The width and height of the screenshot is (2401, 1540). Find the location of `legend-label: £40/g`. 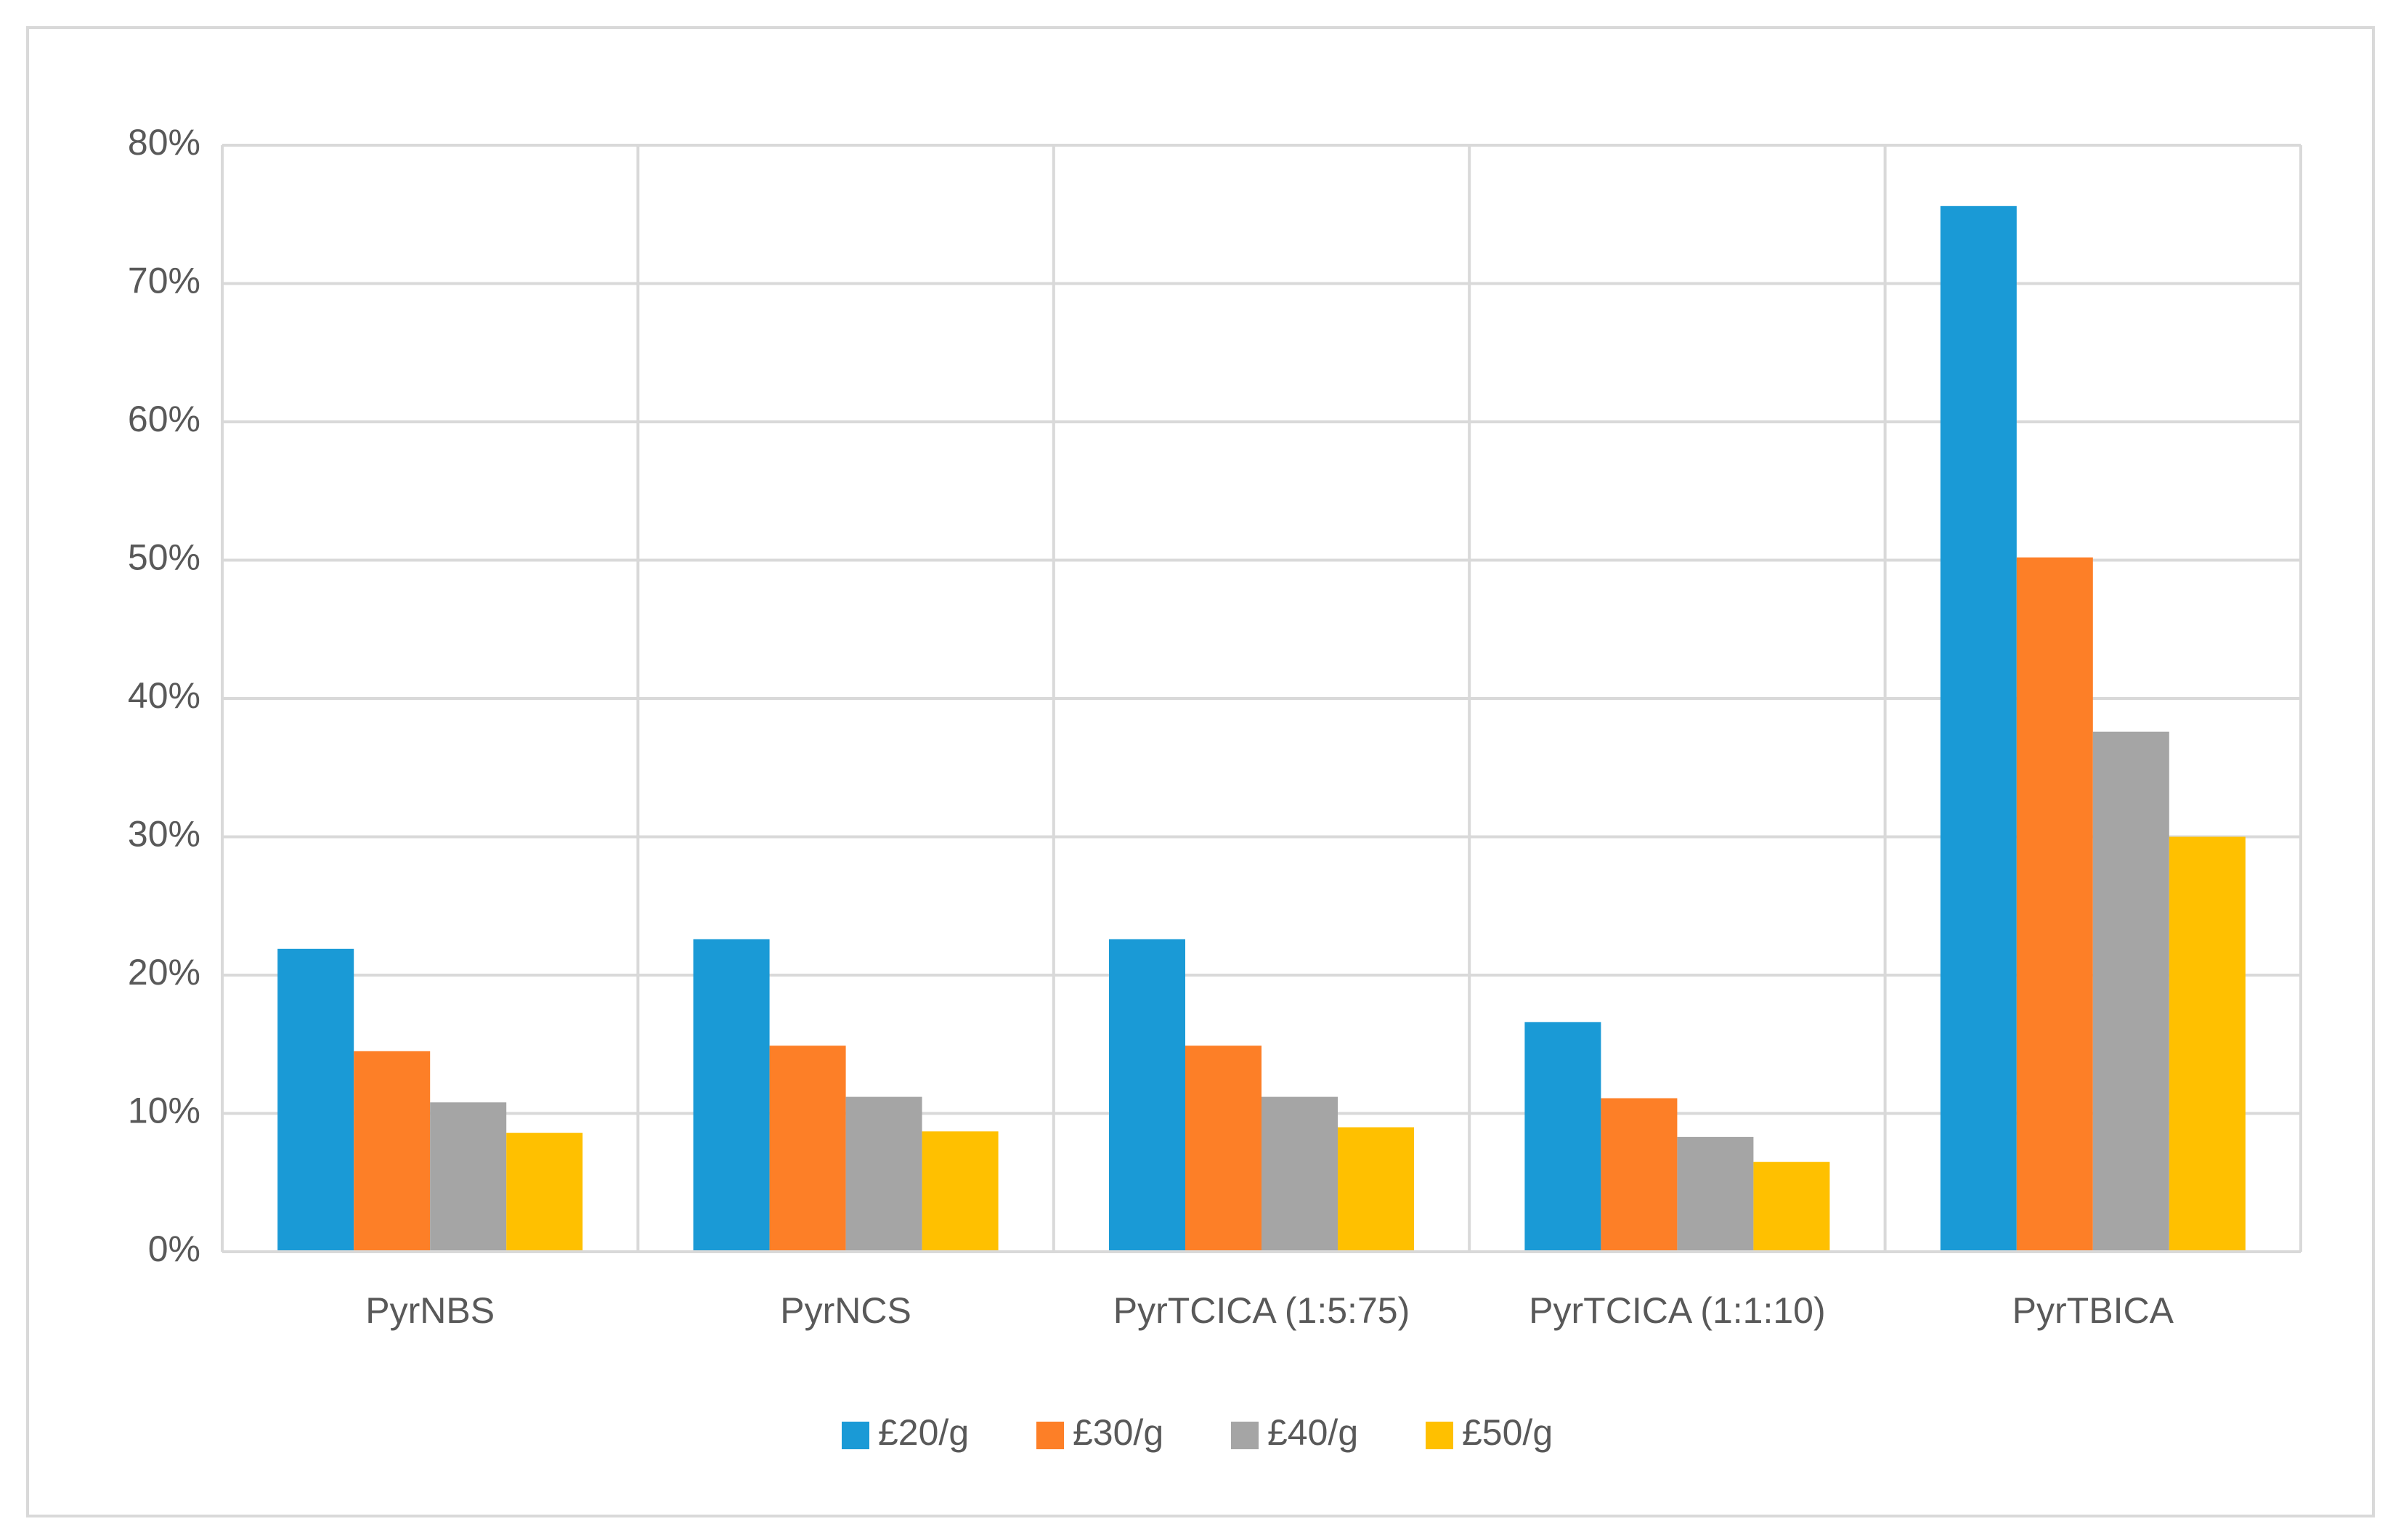

legend-label: £40/g is located at coordinates (1313, 1432).